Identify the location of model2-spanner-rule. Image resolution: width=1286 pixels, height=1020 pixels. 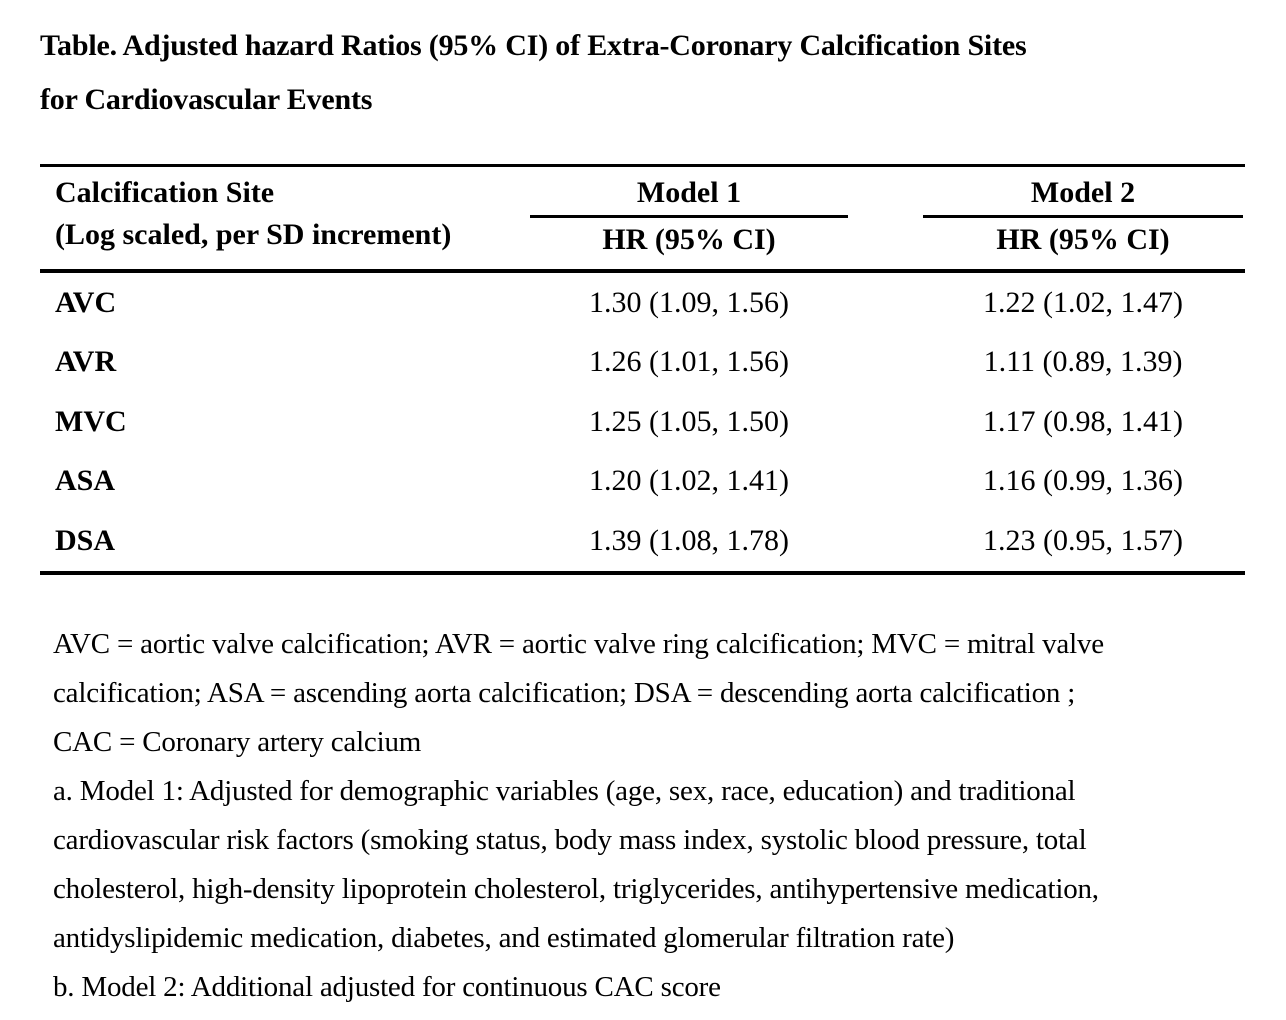
(1083, 216).